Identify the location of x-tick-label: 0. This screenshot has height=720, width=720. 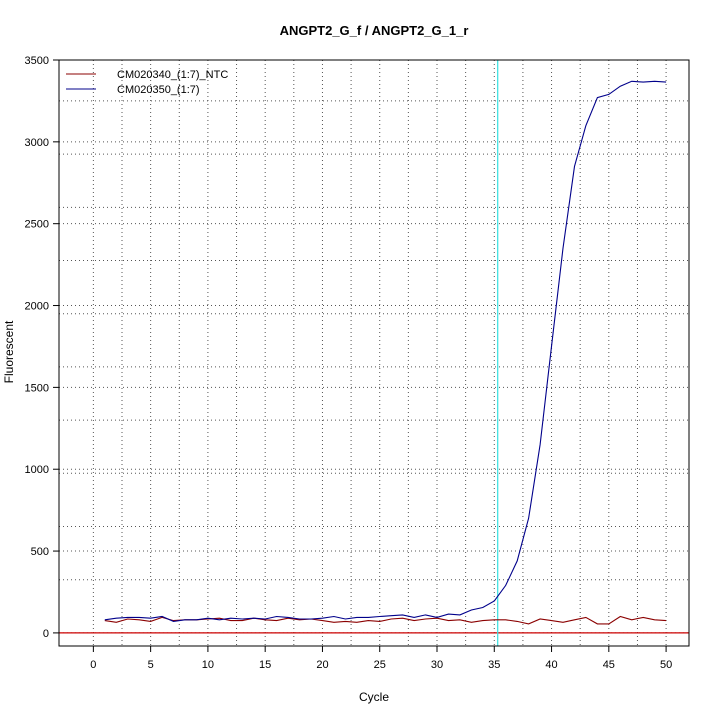
(93, 665).